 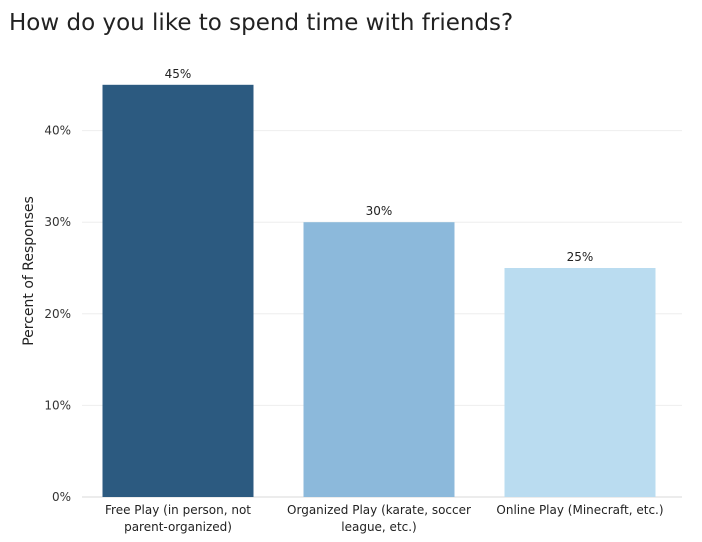 I want to click on y-tick-label: 20%, so click(x=57, y=314).